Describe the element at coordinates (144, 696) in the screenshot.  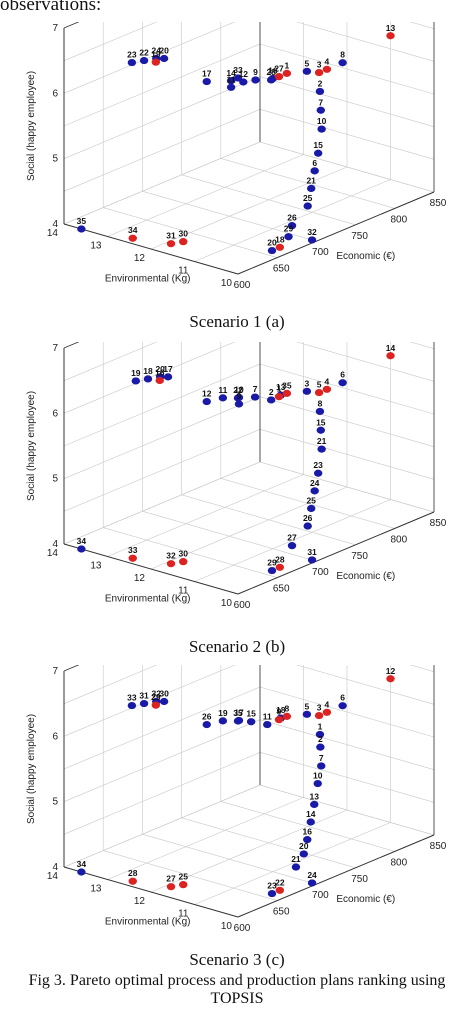
I see `point-label: 31` at that location.